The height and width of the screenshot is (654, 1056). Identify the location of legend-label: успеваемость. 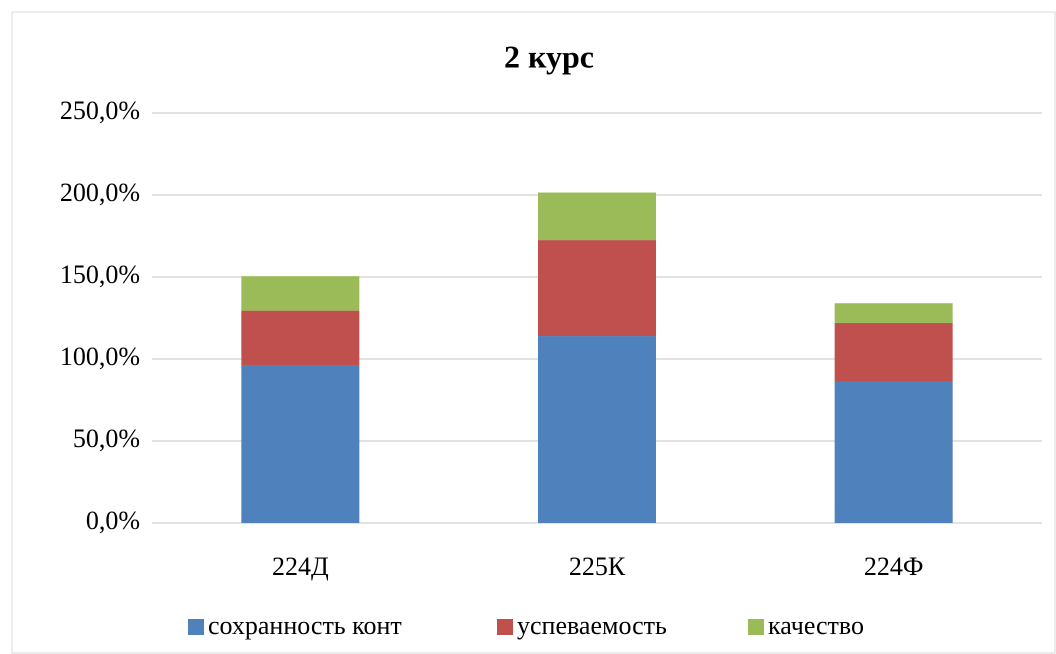
(592, 625).